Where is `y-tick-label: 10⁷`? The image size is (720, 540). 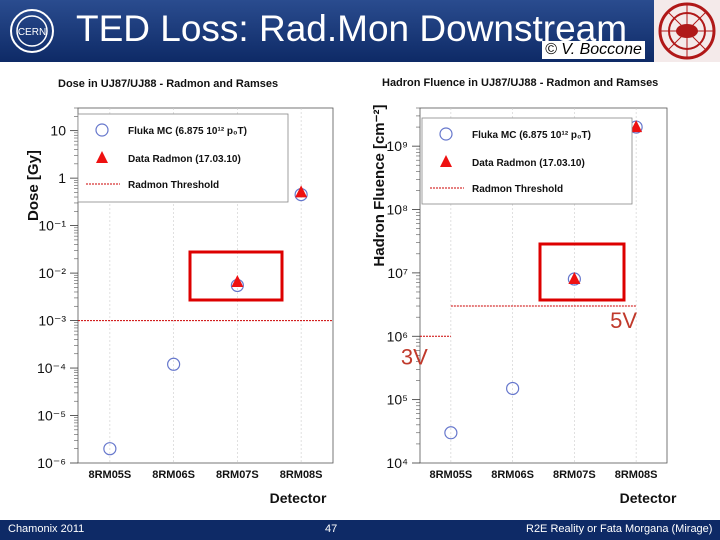
y-tick-label: 10⁷ is located at coordinates (397, 273).